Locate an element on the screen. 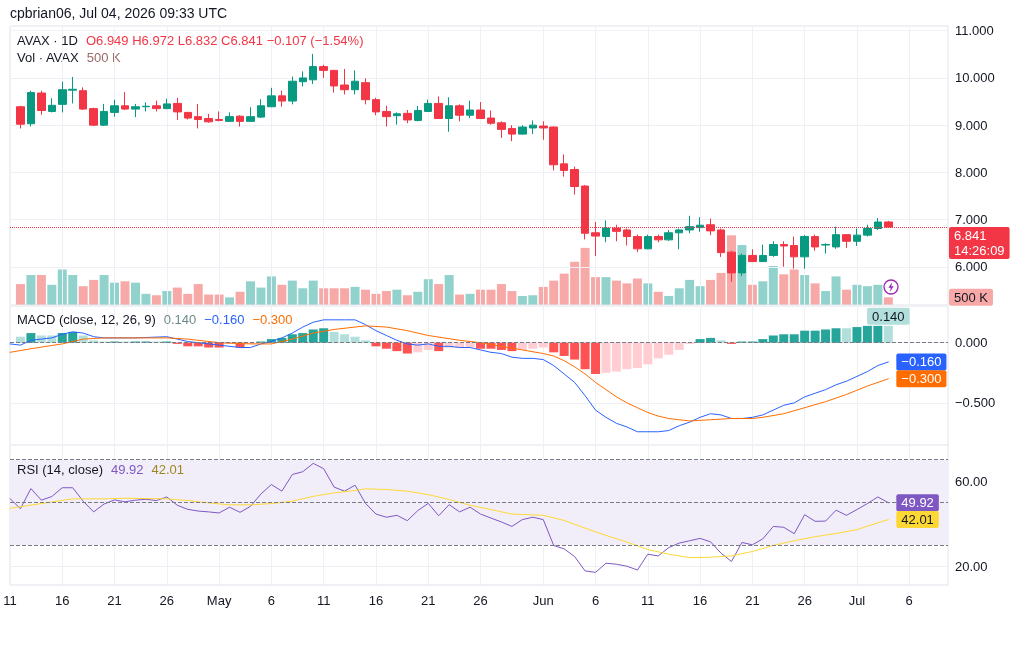 Image resolution: width=1024 pixels, height=672 pixels. y-tick-label: 20.00 is located at coordinates (971, 567).